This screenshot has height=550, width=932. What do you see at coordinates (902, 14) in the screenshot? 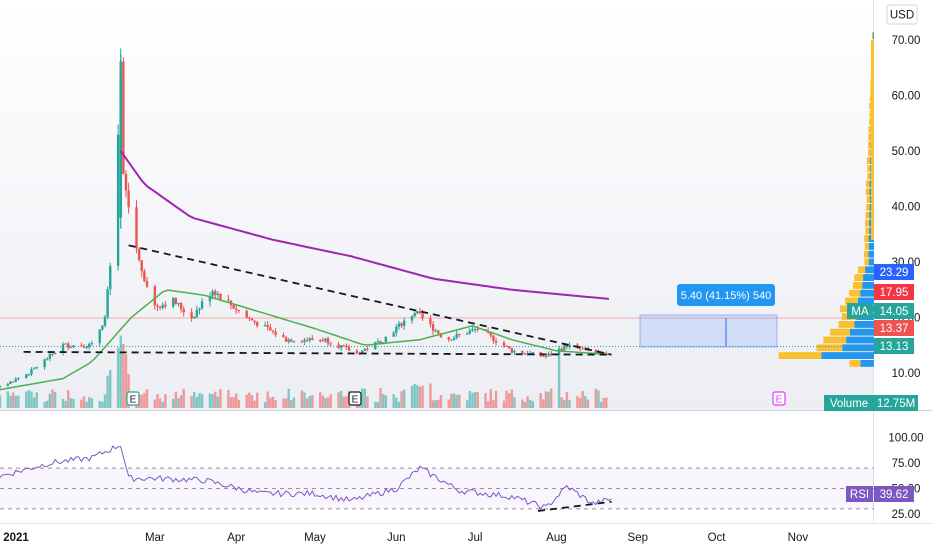
I see `currency-label: USD` at bounding box center [902, 14].